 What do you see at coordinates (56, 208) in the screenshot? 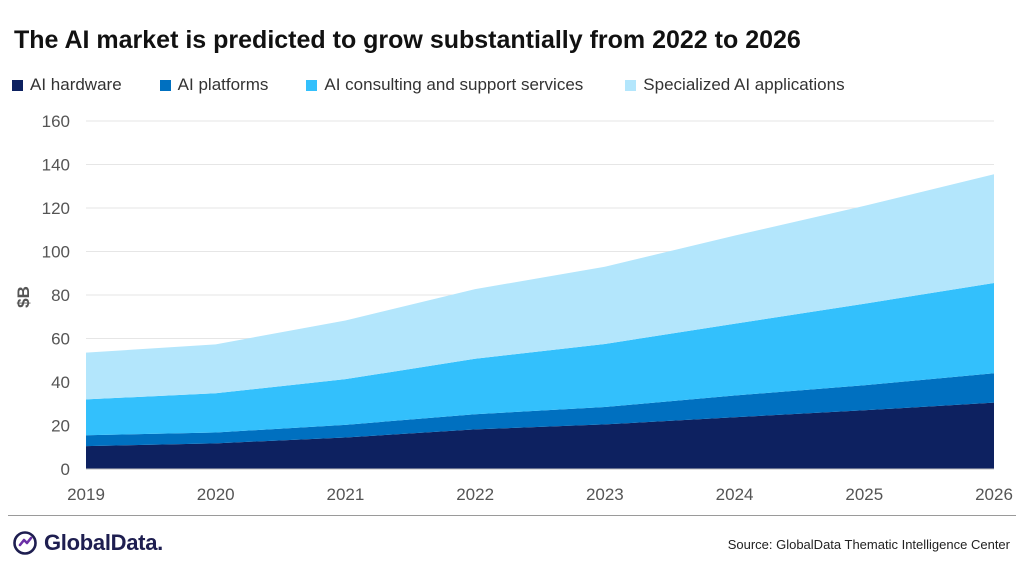
I see `y-tick-label: 120` at bounding box center [56, 208].